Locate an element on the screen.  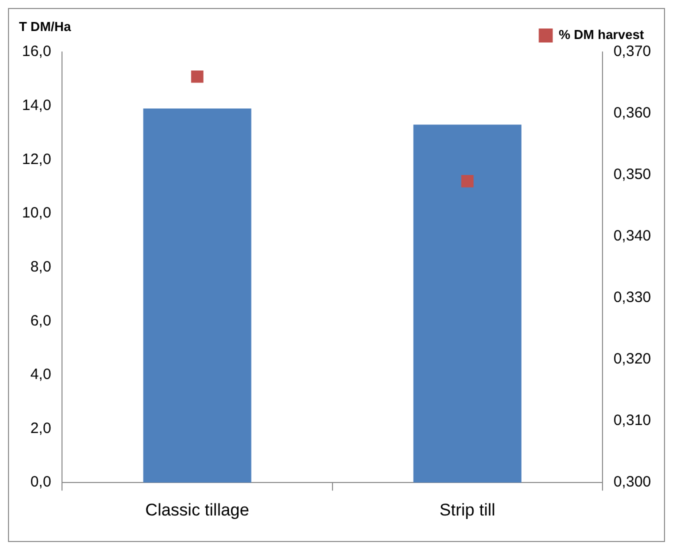
y2-tick-label: 0,370 is located at coordinates (632, 51).